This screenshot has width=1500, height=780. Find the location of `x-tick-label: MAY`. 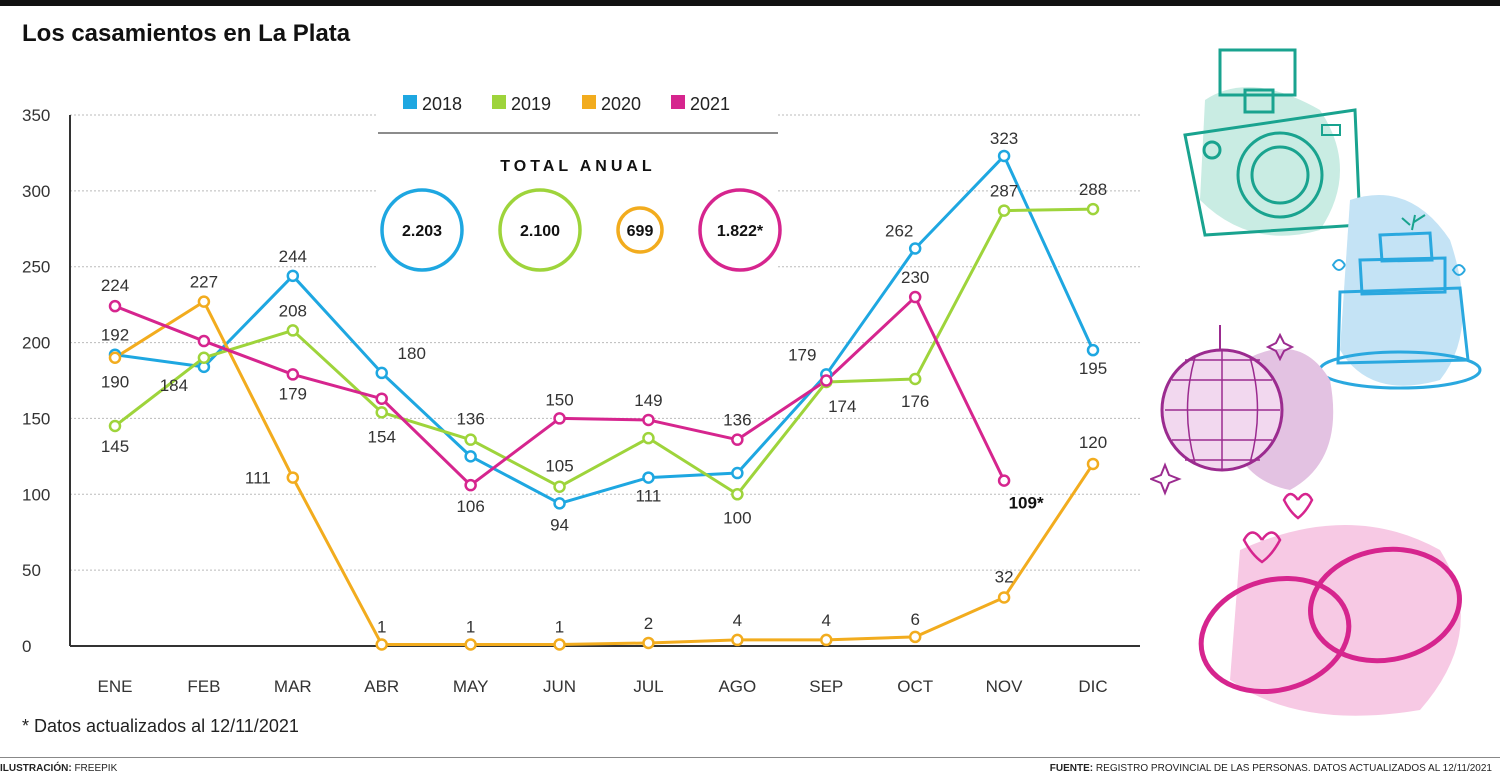

x-tick-label: MAY is located at coordinates (471, 686).